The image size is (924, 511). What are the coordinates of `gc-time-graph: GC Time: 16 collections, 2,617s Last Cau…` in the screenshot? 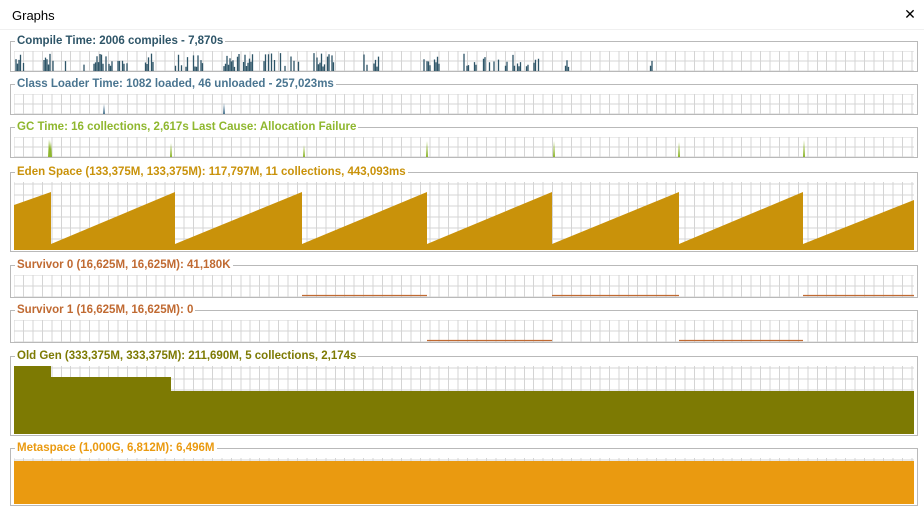 It's located at (464, 139).